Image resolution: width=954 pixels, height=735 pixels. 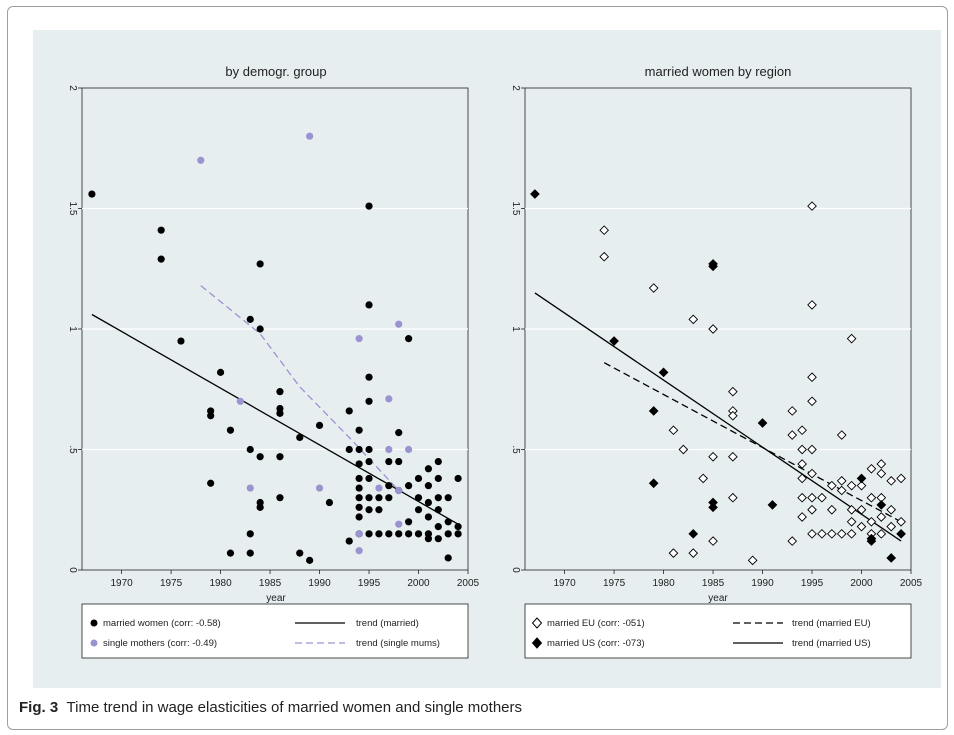 I want to click on left-ytick-label: 1.5, so click(x=72, y=209).